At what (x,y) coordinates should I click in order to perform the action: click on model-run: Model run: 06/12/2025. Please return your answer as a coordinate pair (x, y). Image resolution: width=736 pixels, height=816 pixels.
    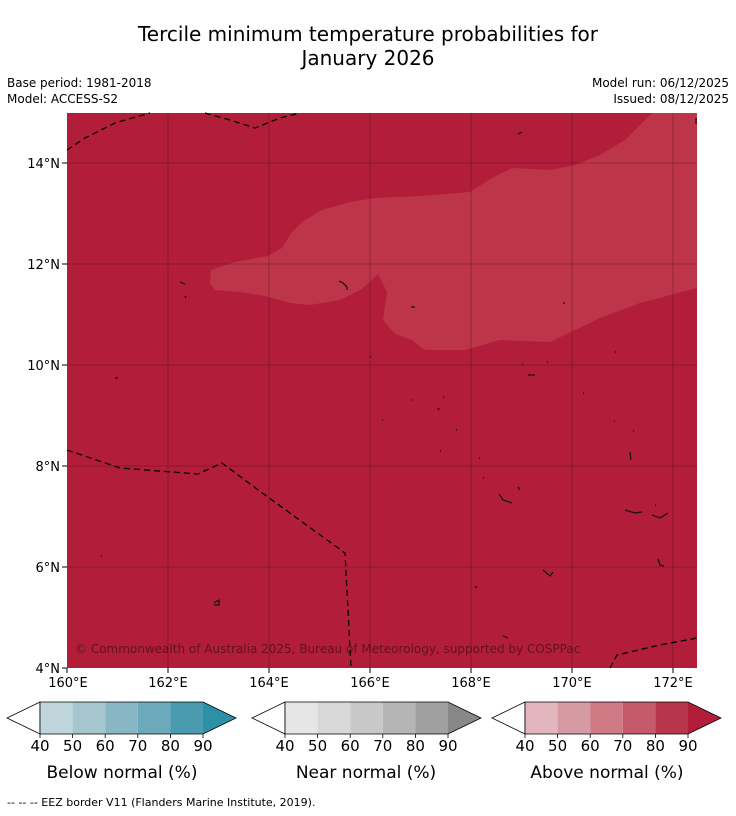
    Looking at the image, I should click on (660, 83).